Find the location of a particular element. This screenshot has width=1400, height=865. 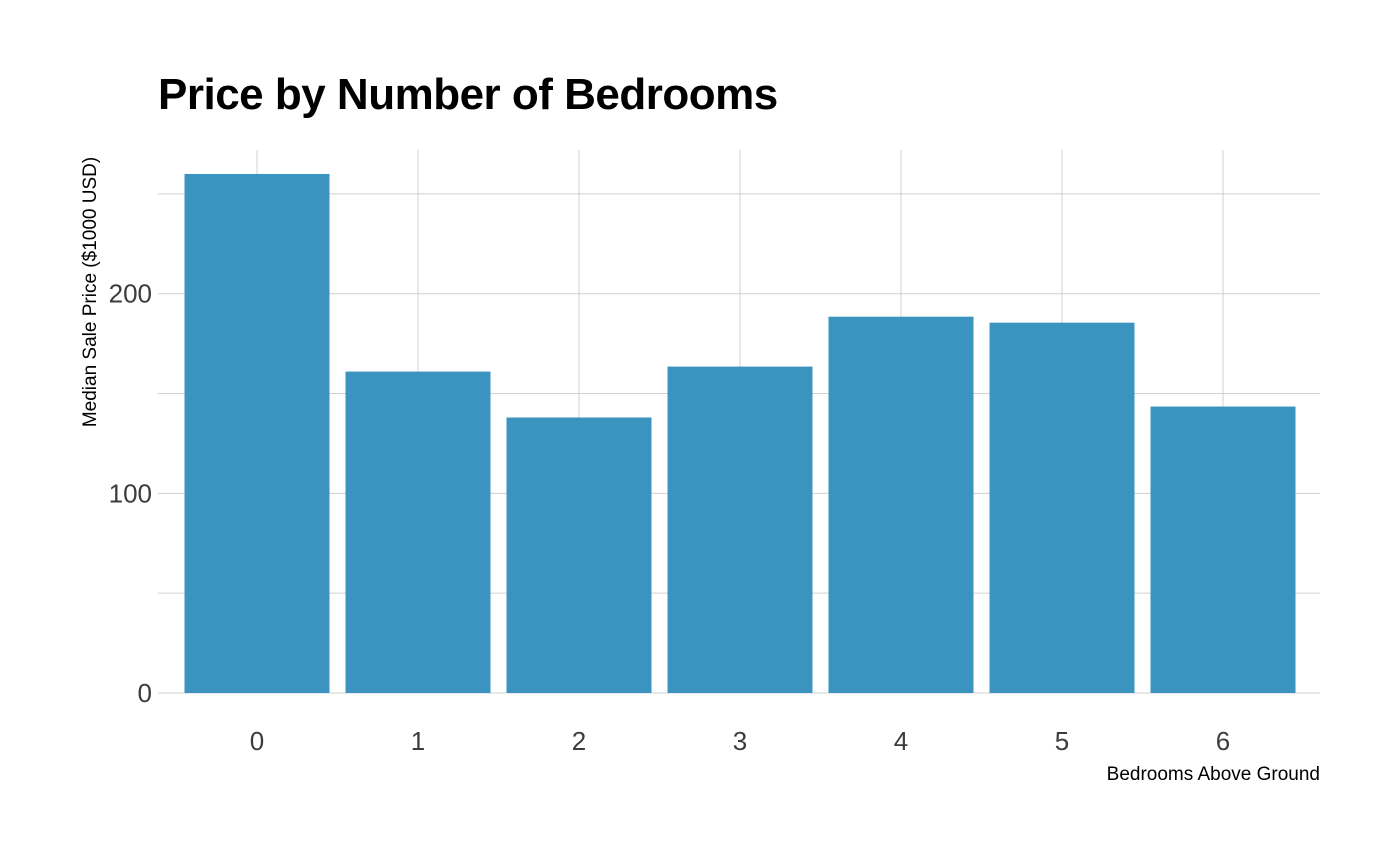

x-axis-title: Bedrooms Above Ground is located at coordinates (1213, 774).